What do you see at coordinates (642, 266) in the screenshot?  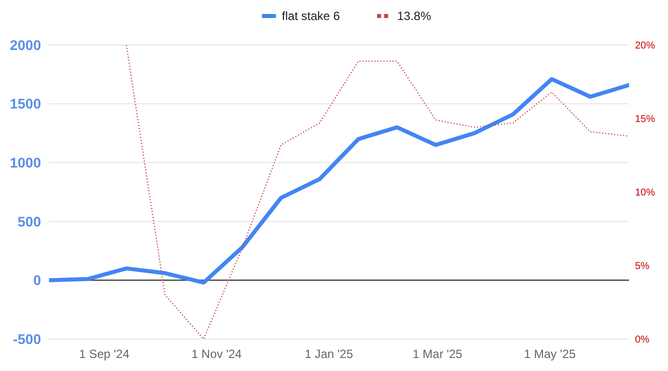 I see `y2-tick-label: 5%` at bounding box center [642, 266].